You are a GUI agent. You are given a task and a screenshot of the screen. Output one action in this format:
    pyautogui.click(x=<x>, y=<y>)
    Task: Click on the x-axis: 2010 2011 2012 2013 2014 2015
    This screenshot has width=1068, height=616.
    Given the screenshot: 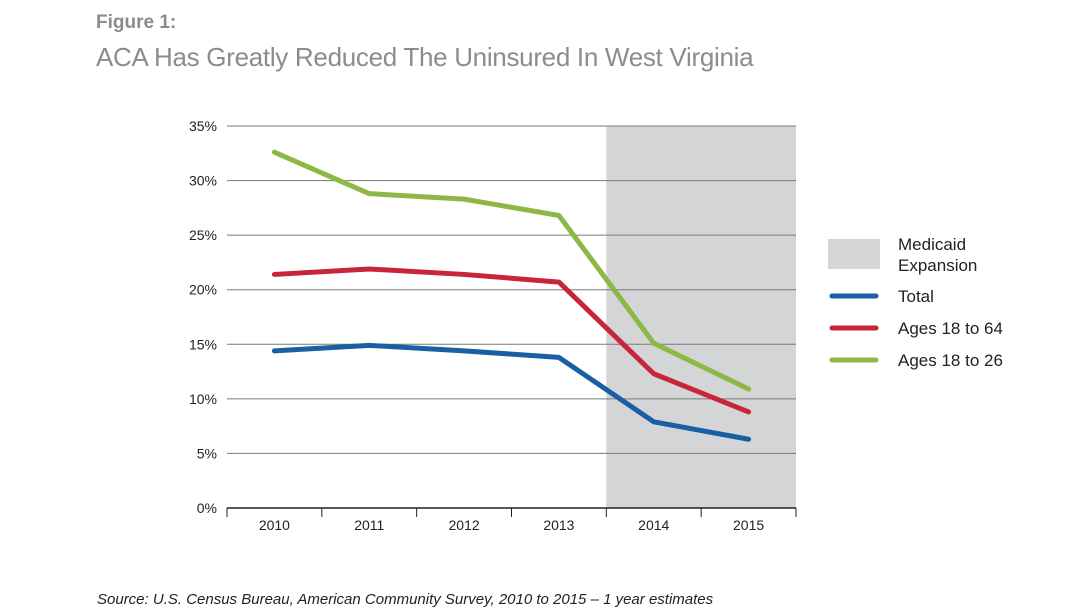 What is the action you would take?
    pyautogui.click(x=511, y=520)
    